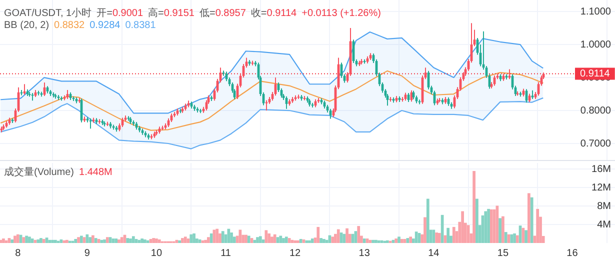  Describe the element at coordinates (39, 172) in the screenshot. I see `chart-title: 成交量(Volume)` at that location.